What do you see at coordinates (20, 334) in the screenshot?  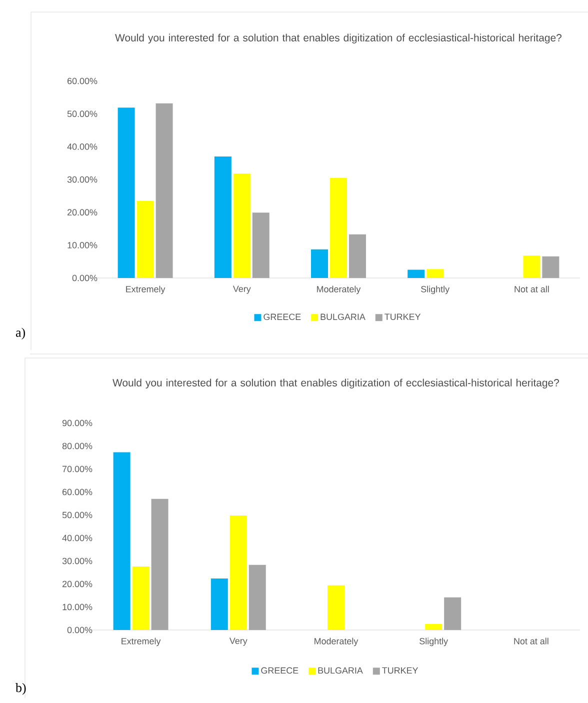 I see `text: a)` at bounding box center [20, 334].